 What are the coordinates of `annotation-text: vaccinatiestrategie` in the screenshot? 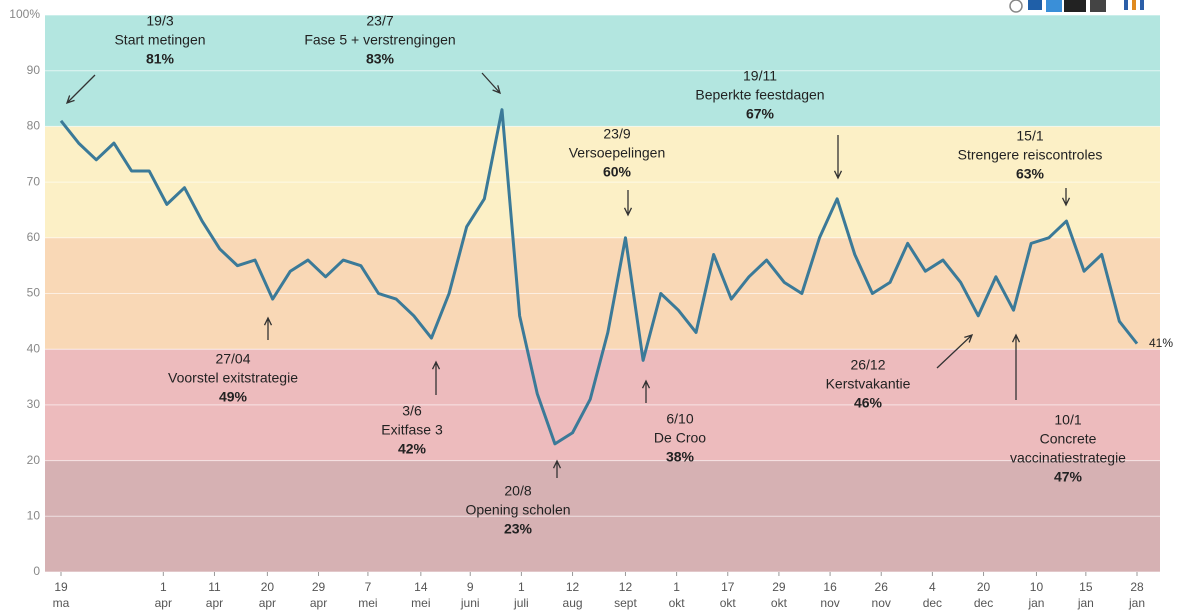 It's located at (1068, 458).